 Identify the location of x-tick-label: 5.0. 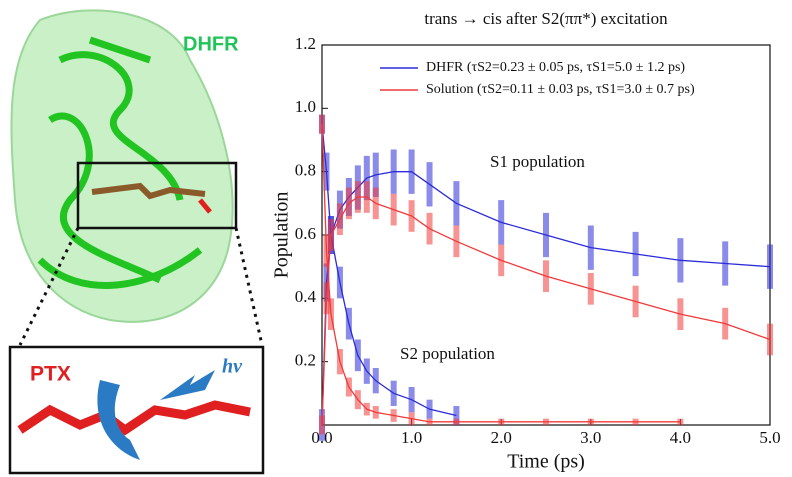
(769, 437).